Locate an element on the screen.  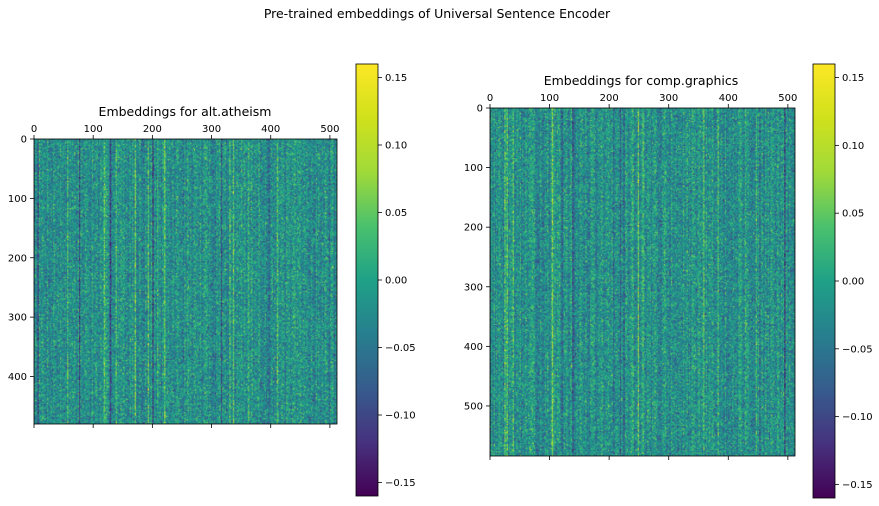
y-axis-ticks: 0 100 200 300 400 is located at coordinates (21, 259).